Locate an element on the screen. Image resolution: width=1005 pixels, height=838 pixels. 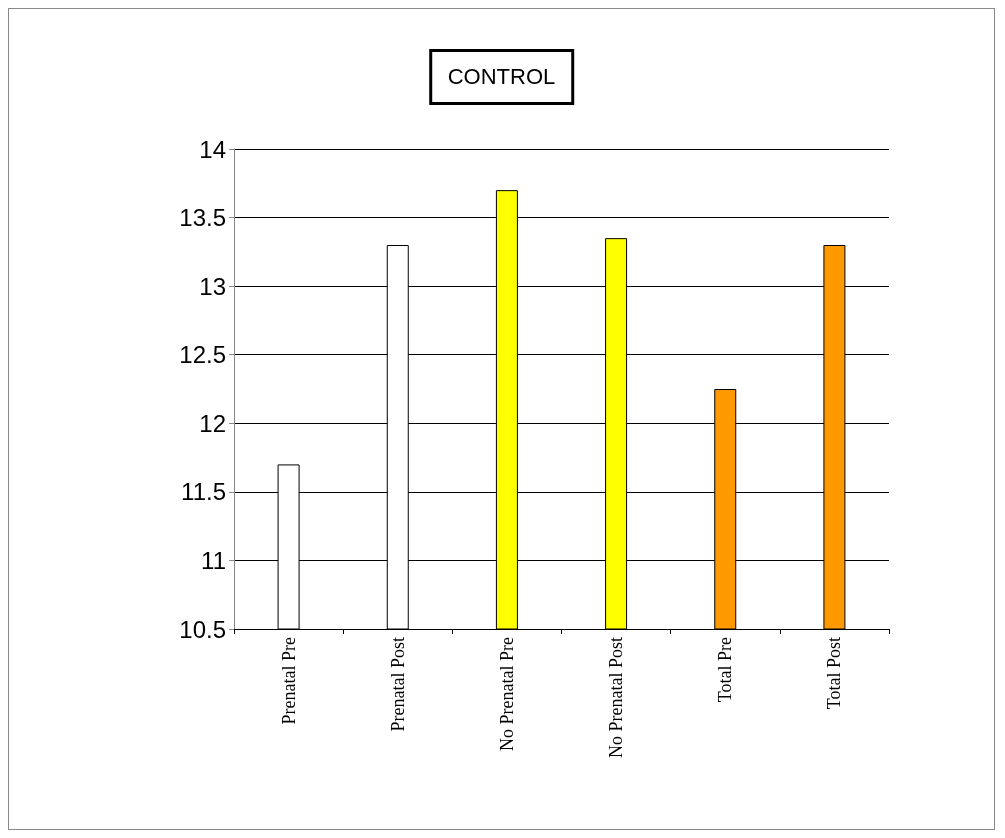
x-tick-label: Prenatal Post is located at coordinates (397, 684).